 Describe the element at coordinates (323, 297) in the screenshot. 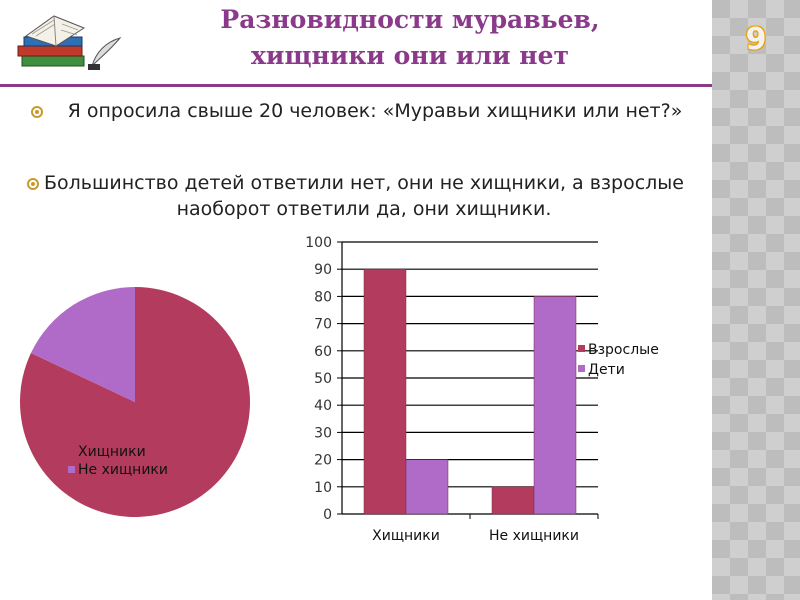

I see `y-tick-label: 80` at that location.